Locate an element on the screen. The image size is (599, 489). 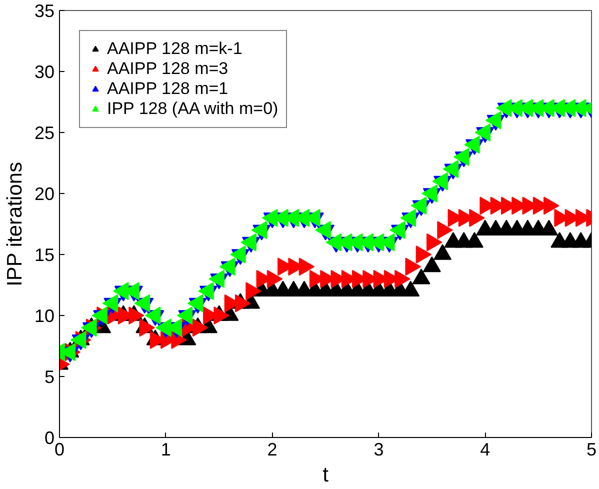
legend-label: AAIPP 128 m=3 is located at coordinates (167, 69).